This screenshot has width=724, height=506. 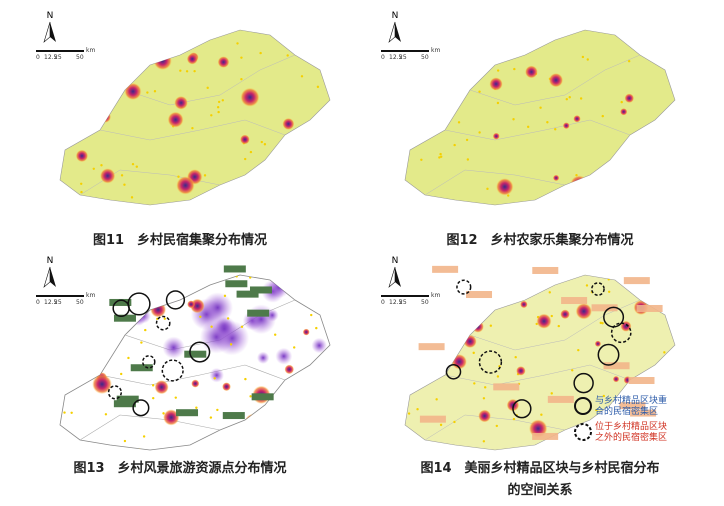 What do you see at coordinates (396, 302) in the screenshot?
I see `scale-label: 12.5` at bounding box center [396, 302].